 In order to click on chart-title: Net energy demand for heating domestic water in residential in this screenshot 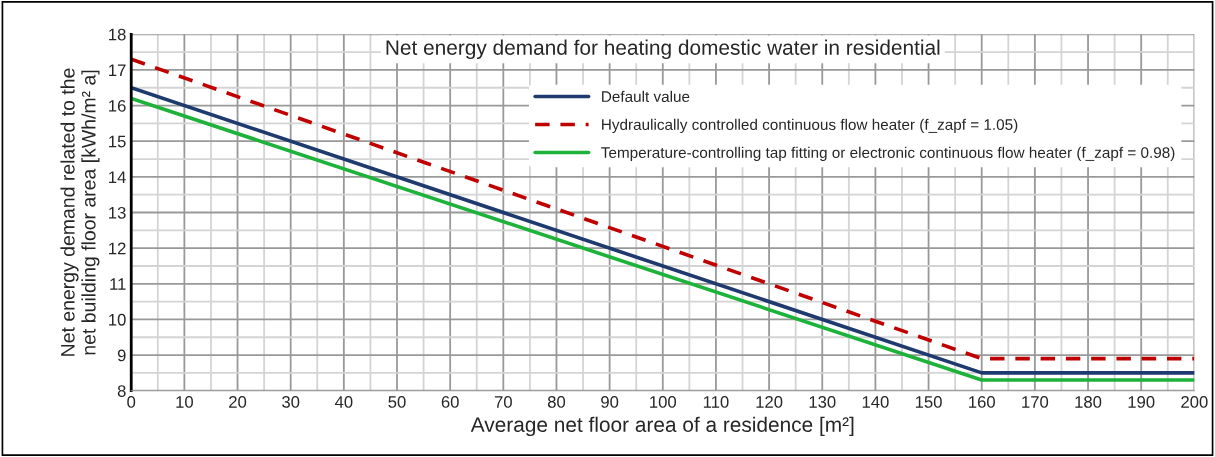, I will do `click(663, 49)`.